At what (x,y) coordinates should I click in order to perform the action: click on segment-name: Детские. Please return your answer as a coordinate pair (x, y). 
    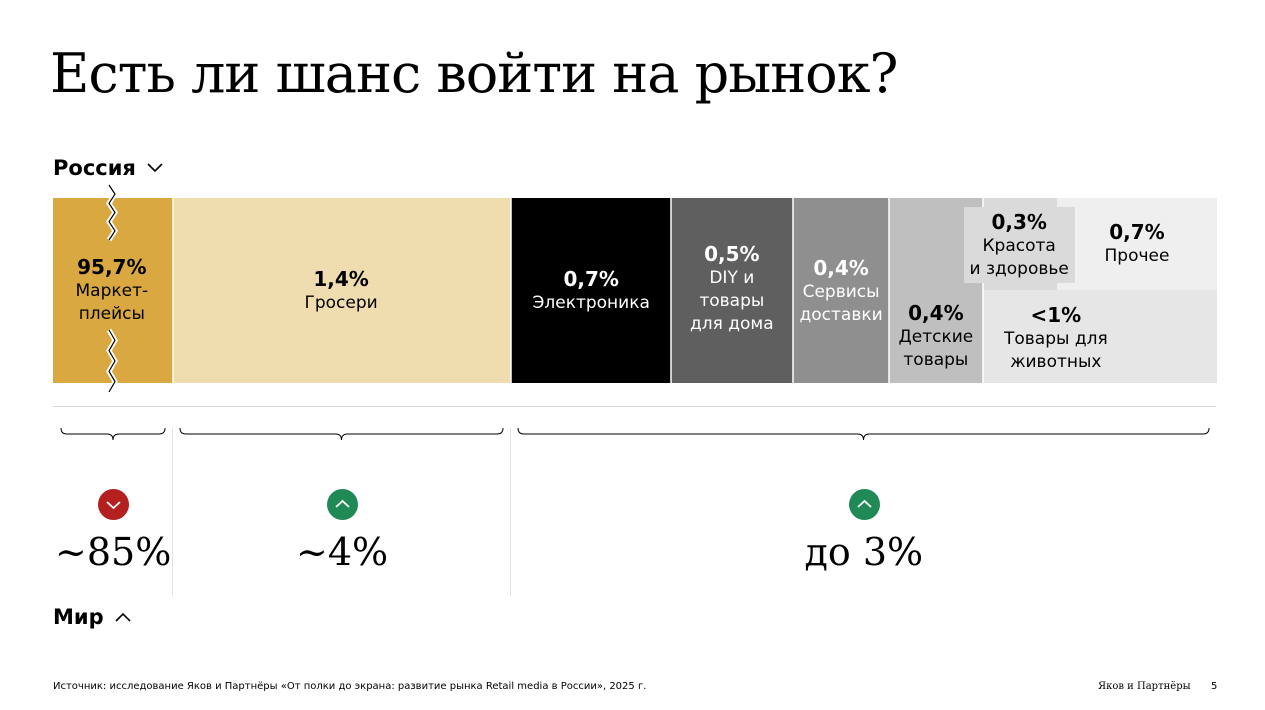
    Looking at the image, I should click on (936, 337).